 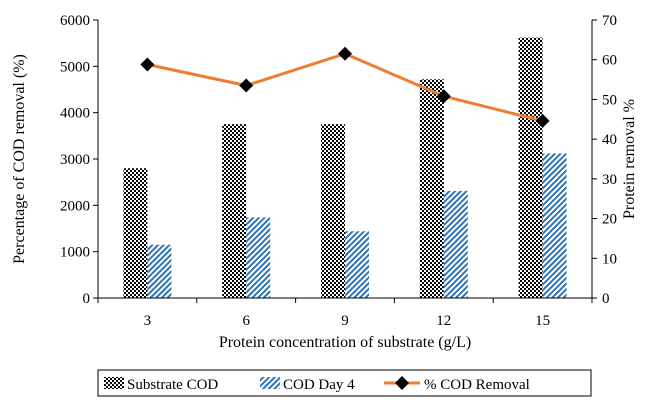 I want to click on x-tick-label: 9, so click(x=345, y=321).